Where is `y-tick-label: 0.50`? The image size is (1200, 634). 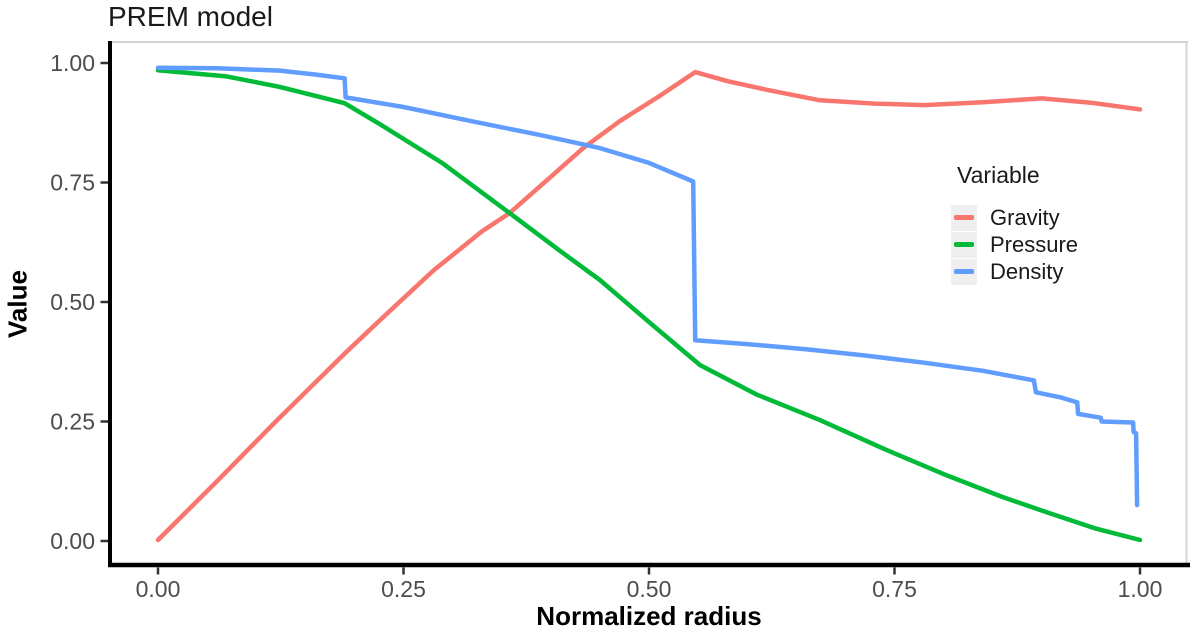 y-tick-label: 0.50 is located at coordinates (72, 302).